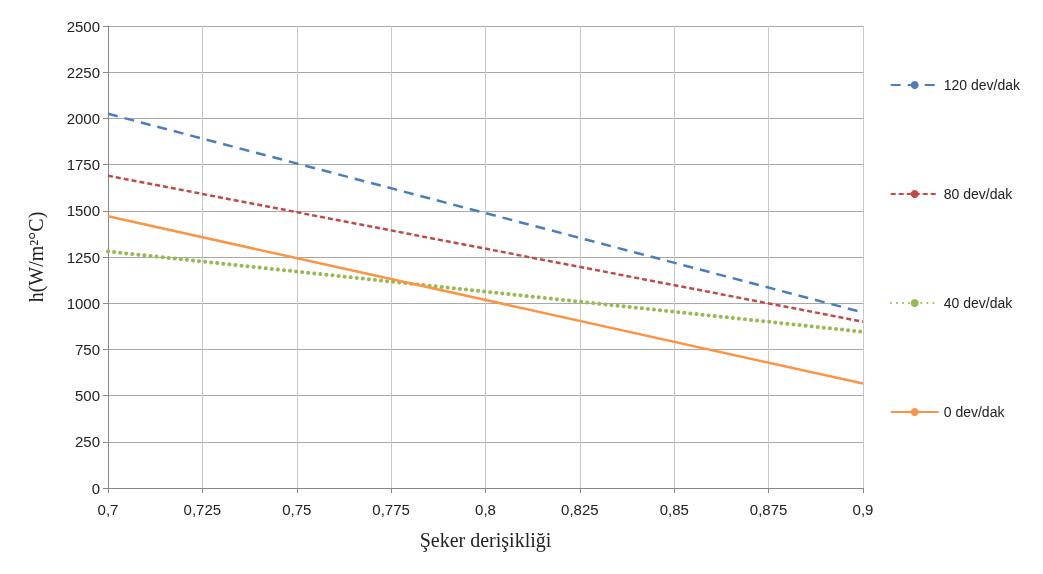 The width and height of the screenshot is (1043, 574). What do you see at coordinates (768, 509) in the screenshot?
I see `x-tick-label: 0,875` at bounding box center [768, 509].